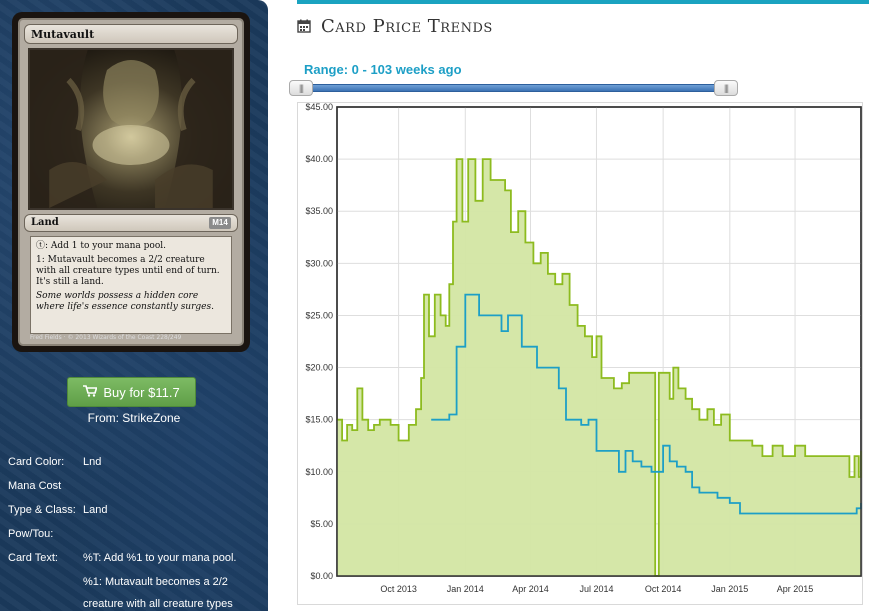  I want to click on attr-row-type: Type & Class: Land, so click(135, 512).